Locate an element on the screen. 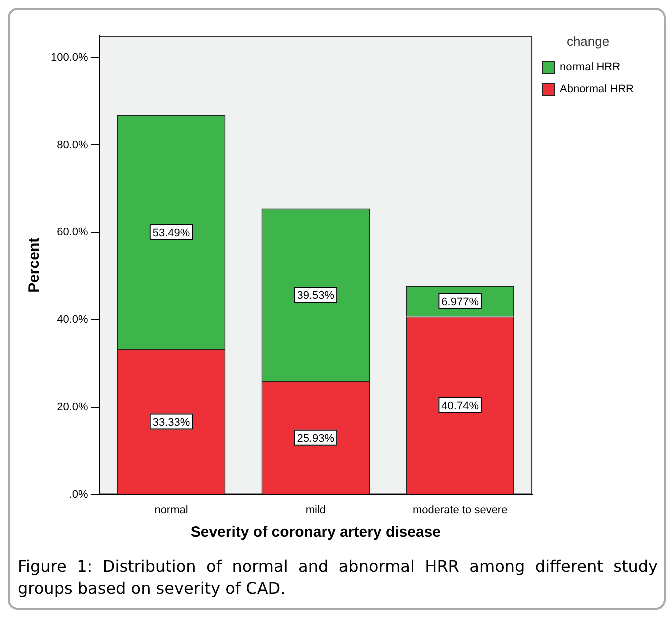 This screenshot has height=631, width=669. y-tick-label: .0% is located at coordinates (79, 494).